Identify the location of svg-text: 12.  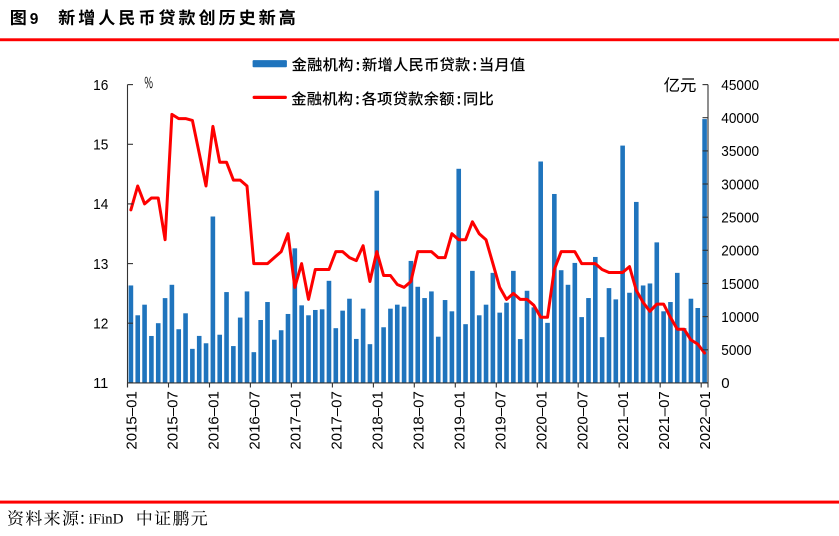
(100, 324).